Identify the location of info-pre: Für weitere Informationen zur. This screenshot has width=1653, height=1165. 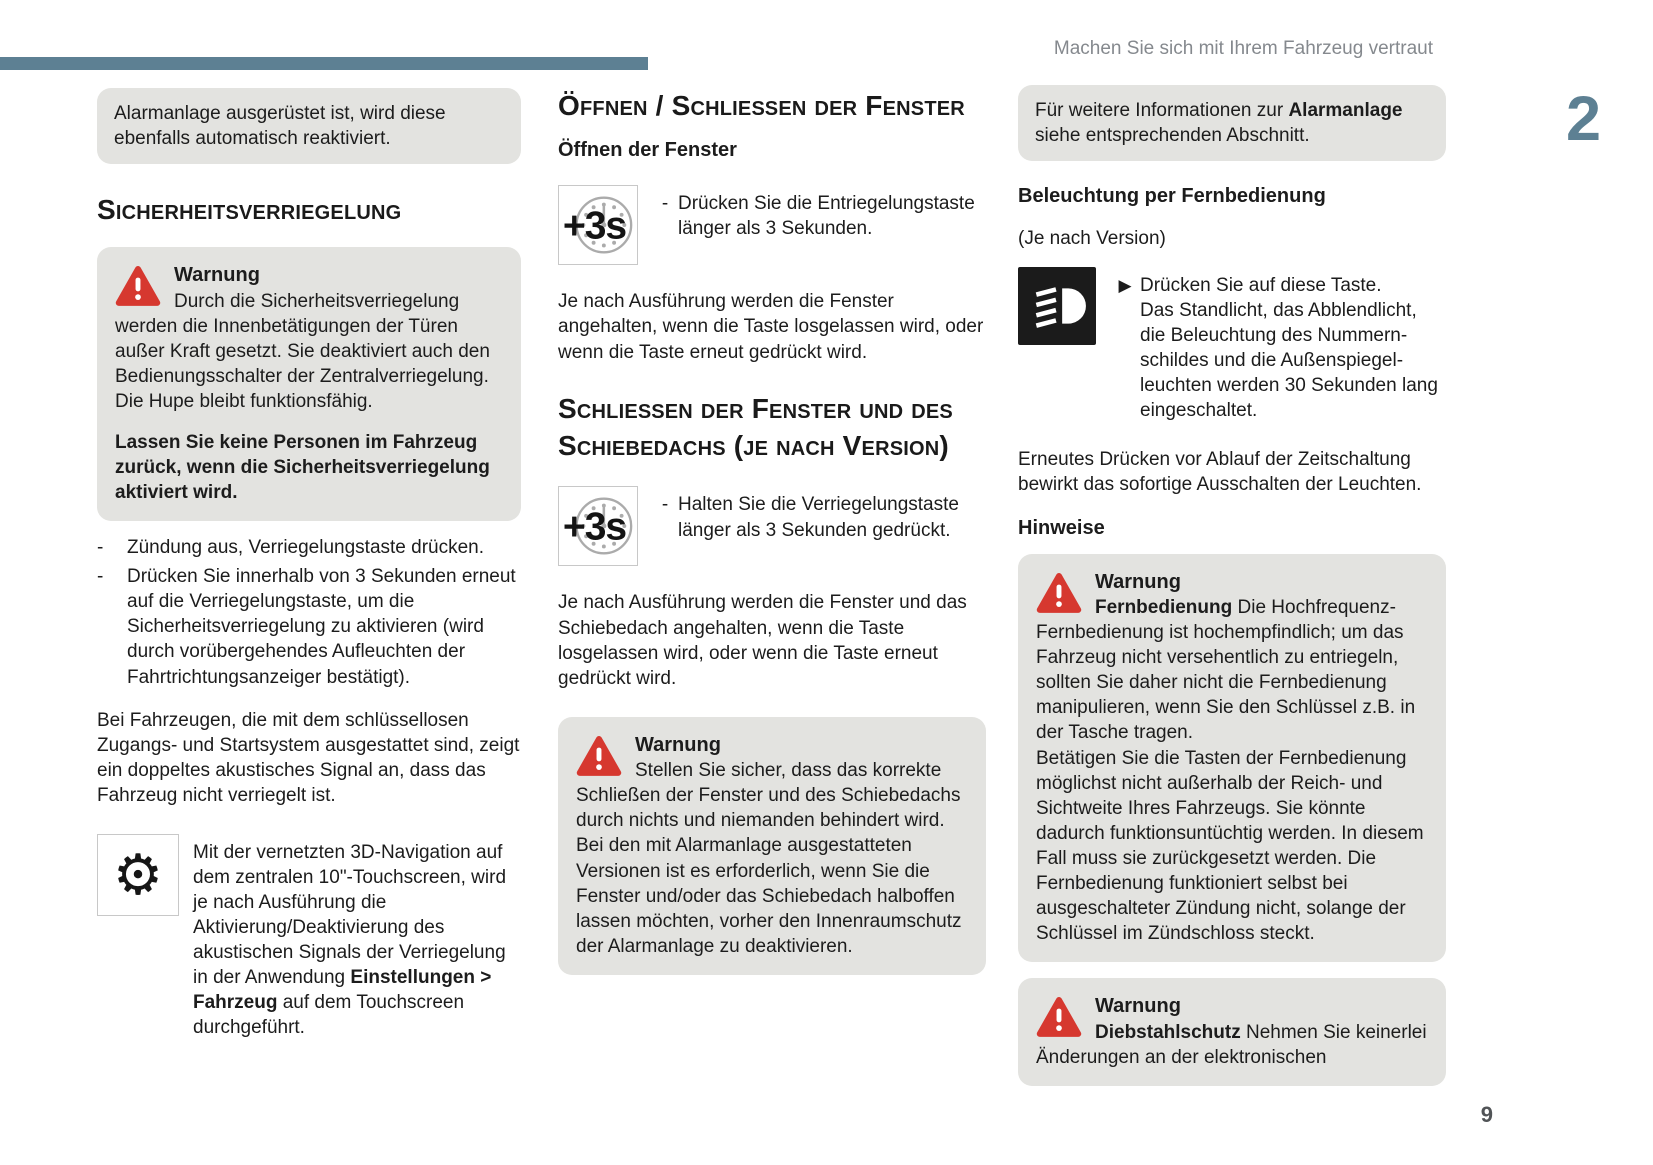
(1162, 110).